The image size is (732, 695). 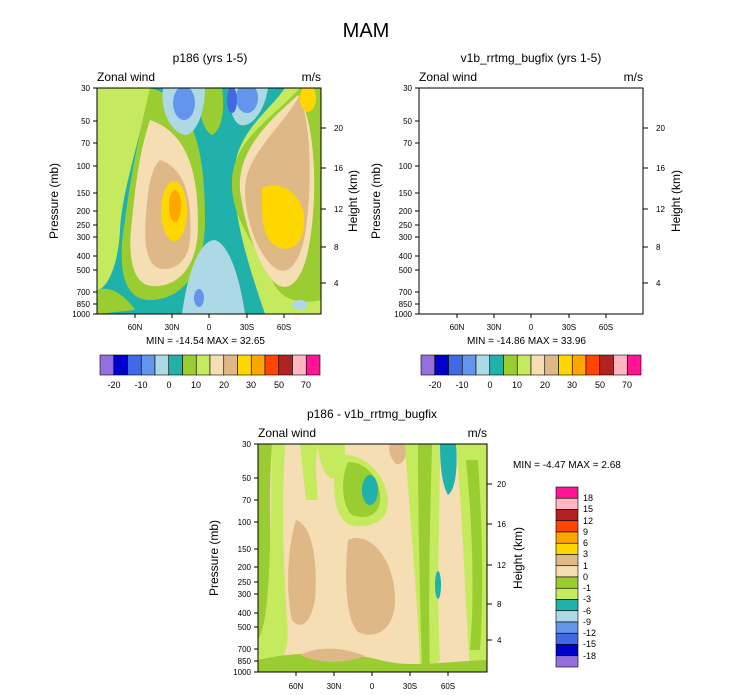 I want to click on svg-text: 100, so click(x=245, y=522).